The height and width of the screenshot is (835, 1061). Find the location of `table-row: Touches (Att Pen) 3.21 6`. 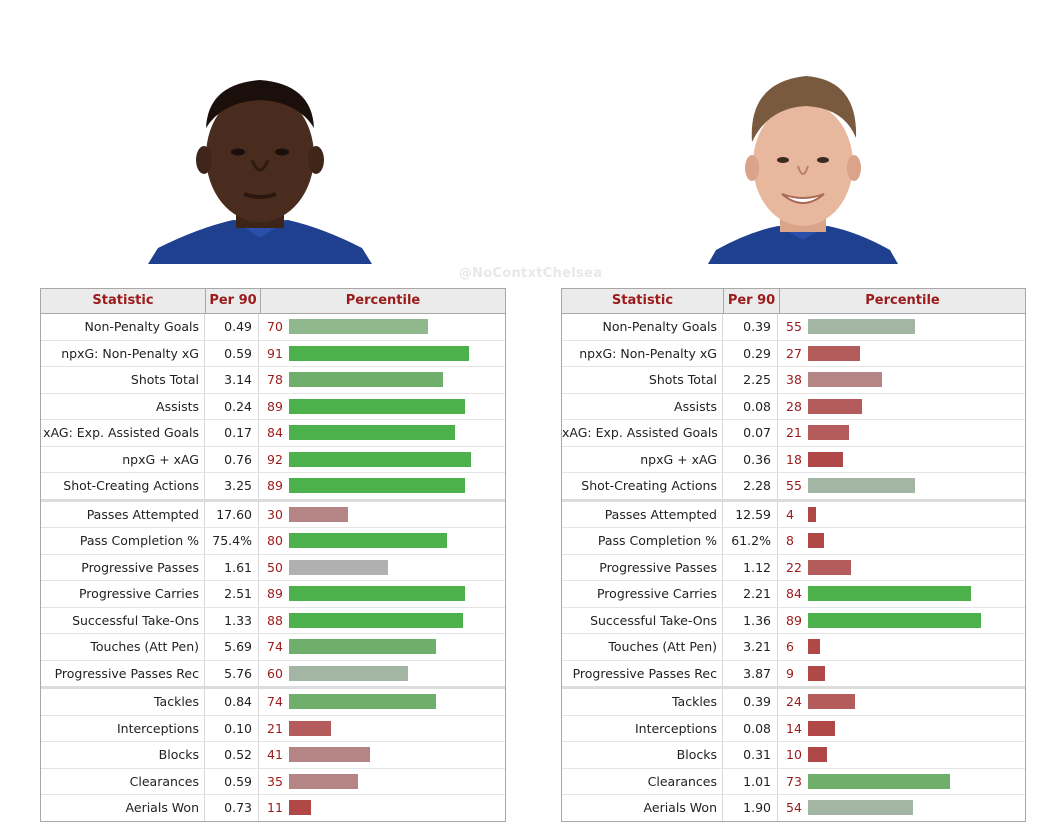

table-row: Touches (Att Pen) 3.21 6 is located at coordinates (793, 647).